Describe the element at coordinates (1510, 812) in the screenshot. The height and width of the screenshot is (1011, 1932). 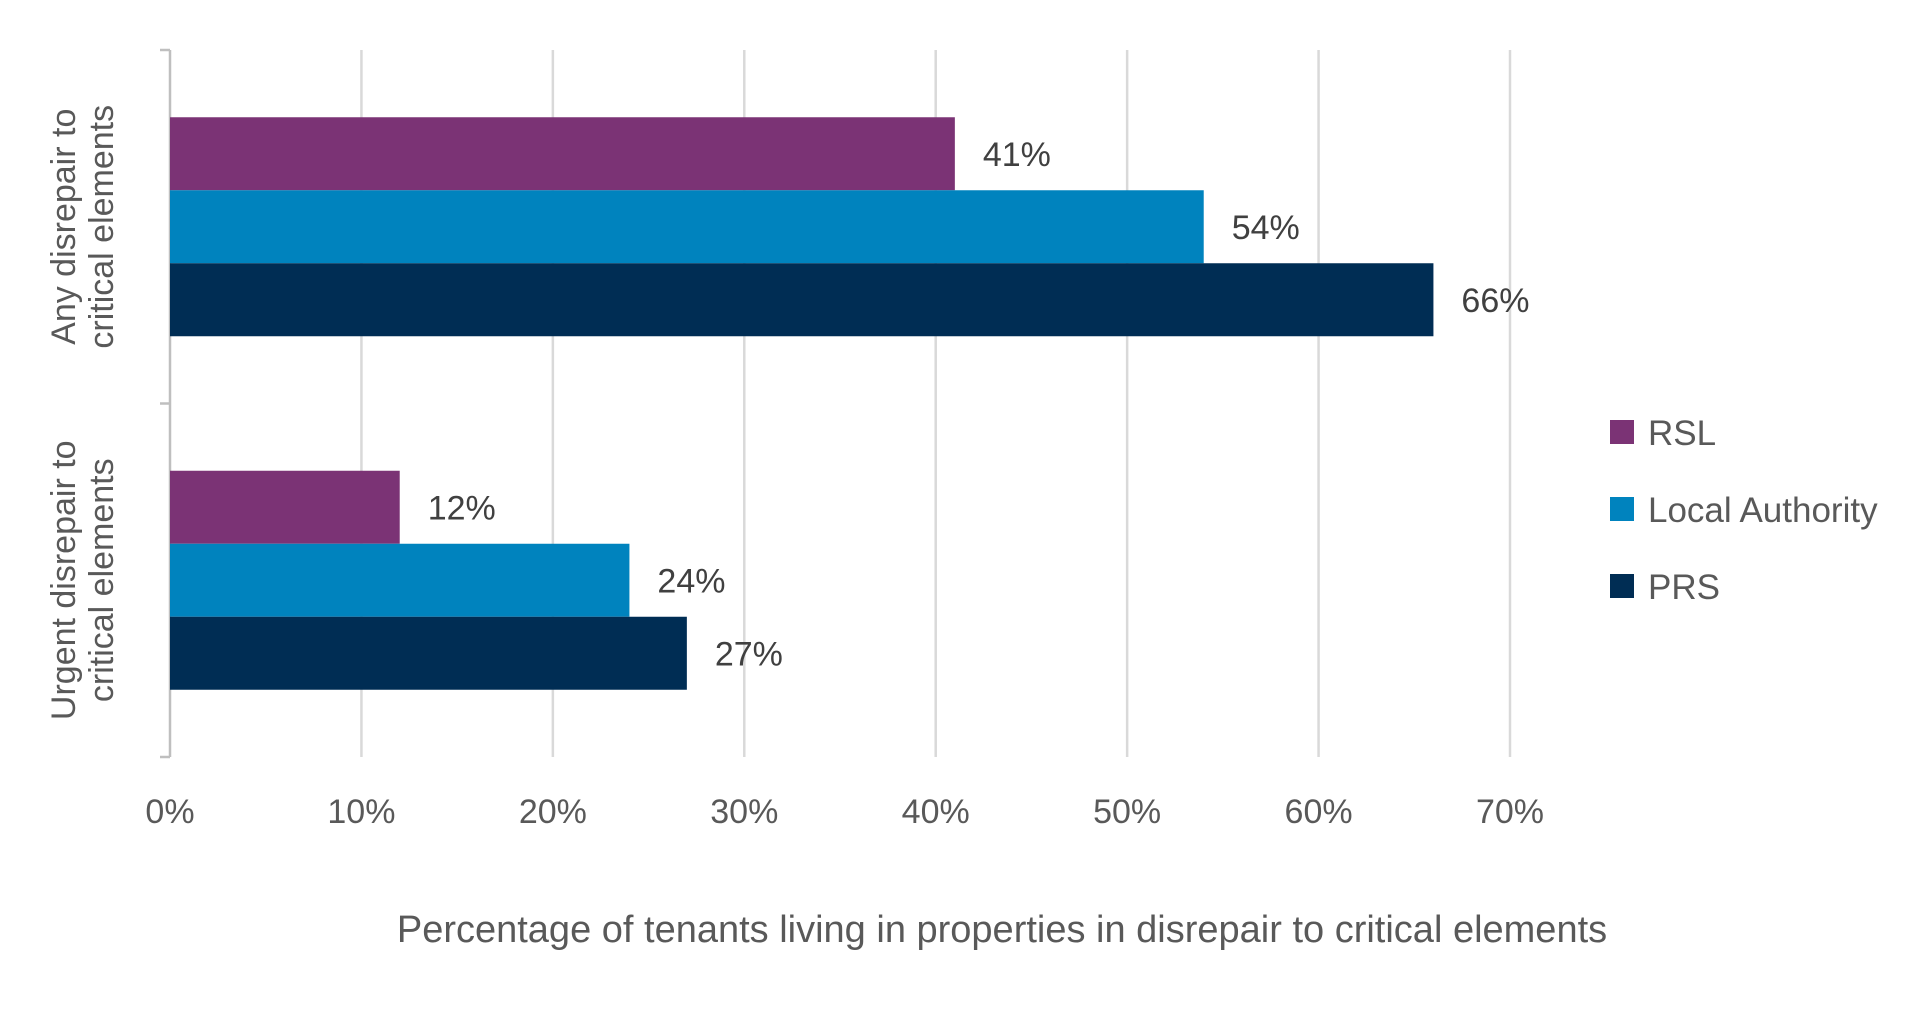
I see `x-tick-label: 70%` at that location.